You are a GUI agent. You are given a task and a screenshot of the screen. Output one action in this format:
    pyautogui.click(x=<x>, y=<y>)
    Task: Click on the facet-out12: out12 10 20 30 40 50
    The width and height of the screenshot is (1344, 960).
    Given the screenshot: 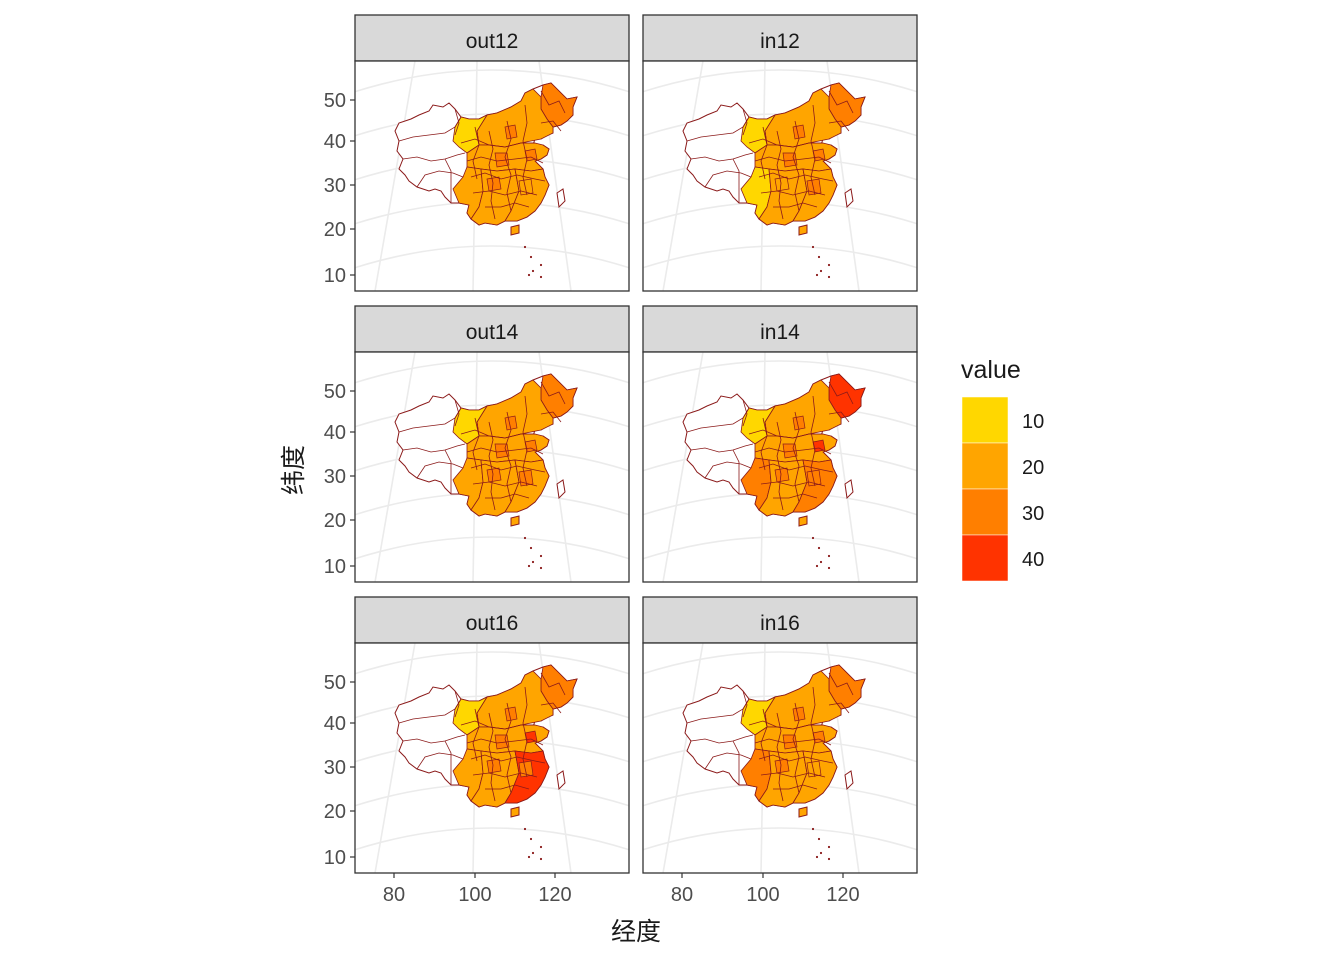 What is the action you would take?
    pyautogui.click(x=477, y=153)
    